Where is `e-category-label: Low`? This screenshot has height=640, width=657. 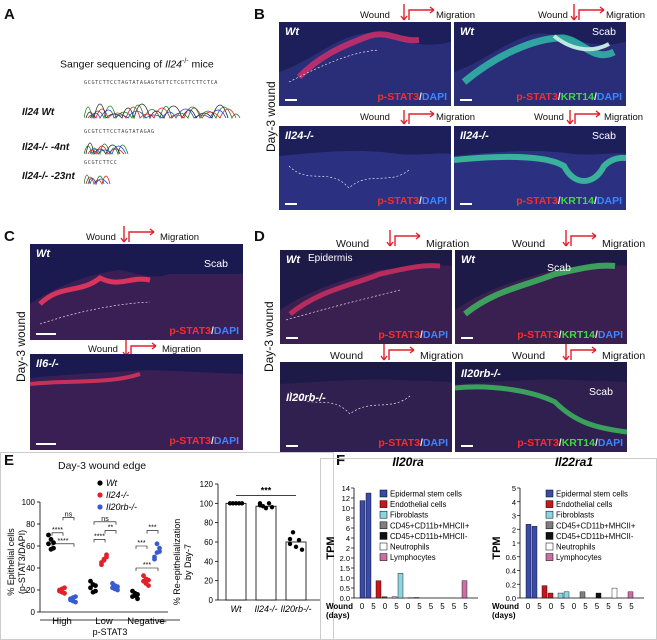
e-category-label: Low is located at coordinates (104, 621).